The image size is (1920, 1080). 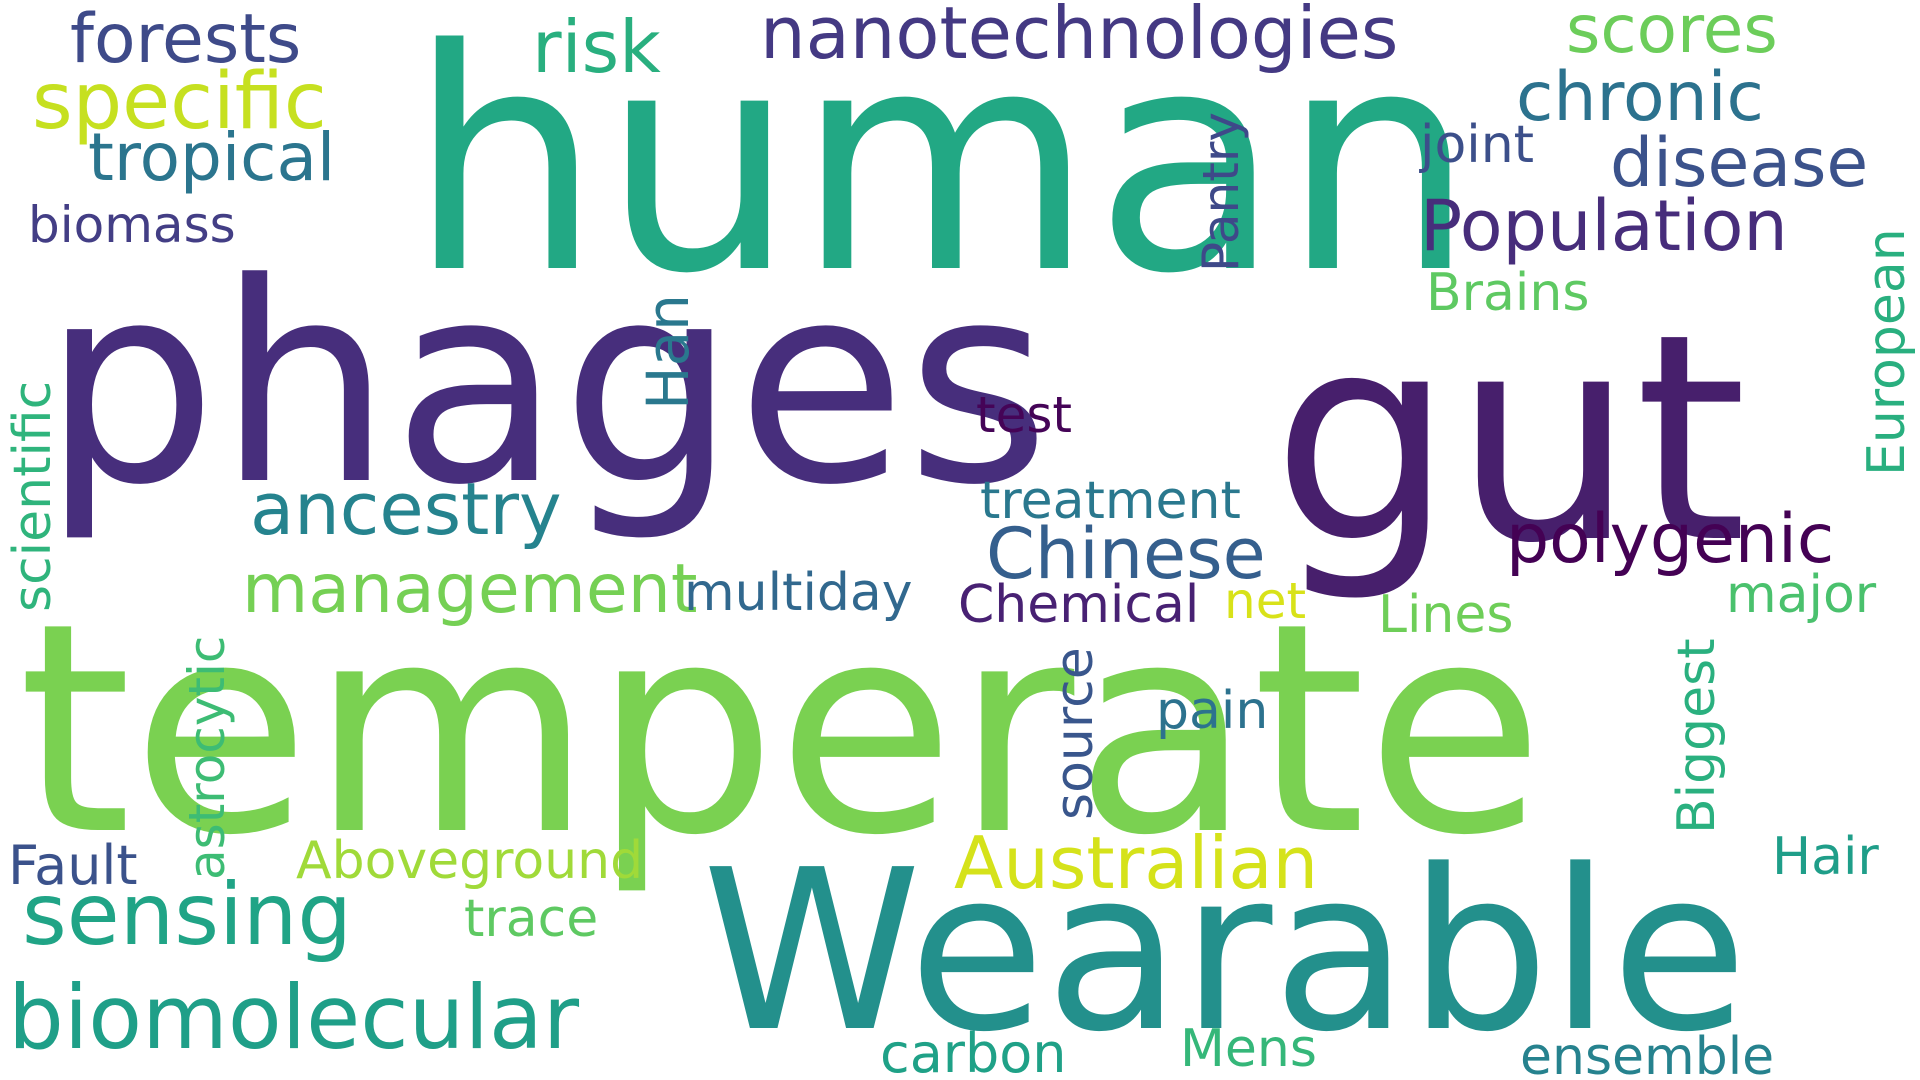 I want to click on word-population: Population, so click(x=1604, y=226).